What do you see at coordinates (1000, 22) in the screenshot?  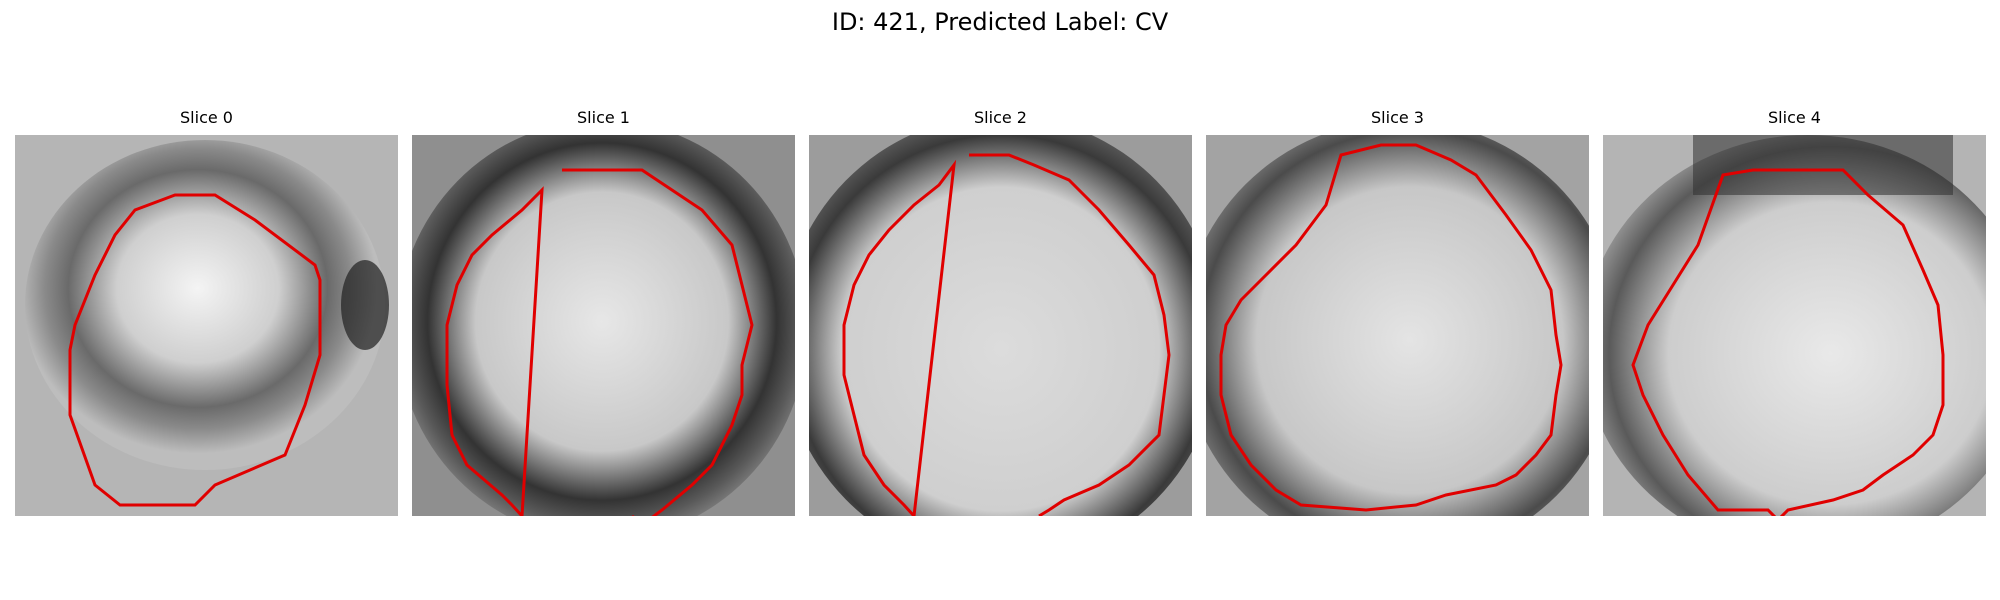 I see `figure-title: ID: 421, Predicted Label: CV` at bounding box center [1000, 22].